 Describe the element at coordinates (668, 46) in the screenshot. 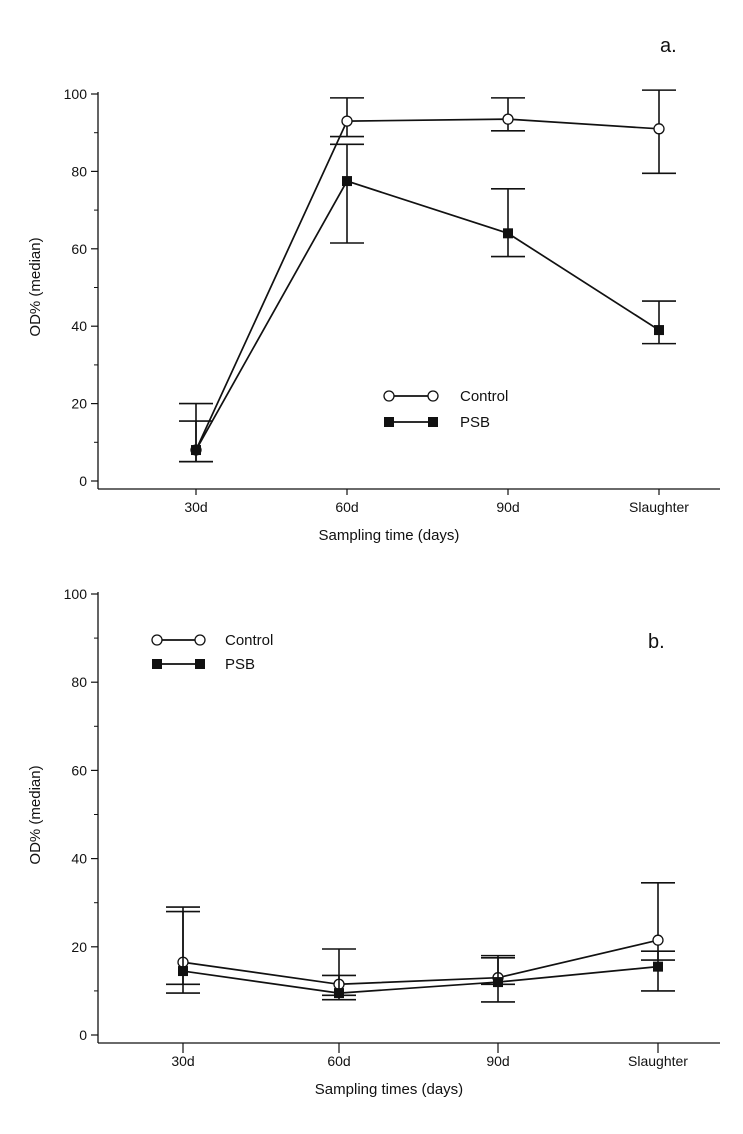

I see `panel-label: a.` at that location.